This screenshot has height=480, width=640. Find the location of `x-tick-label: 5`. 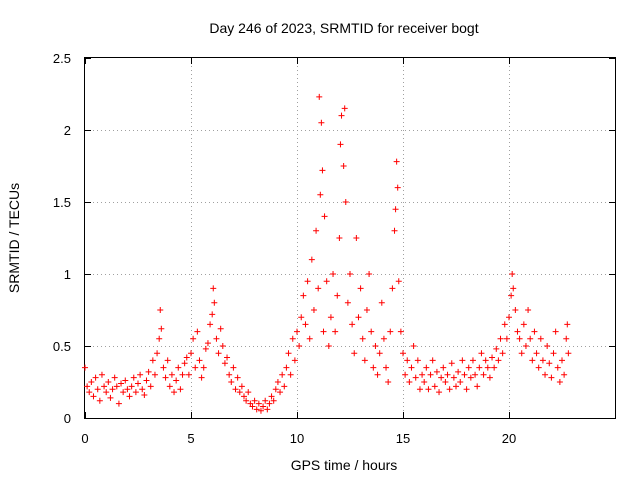

x-tick-label: 5 is located at coordinates (190, 438).